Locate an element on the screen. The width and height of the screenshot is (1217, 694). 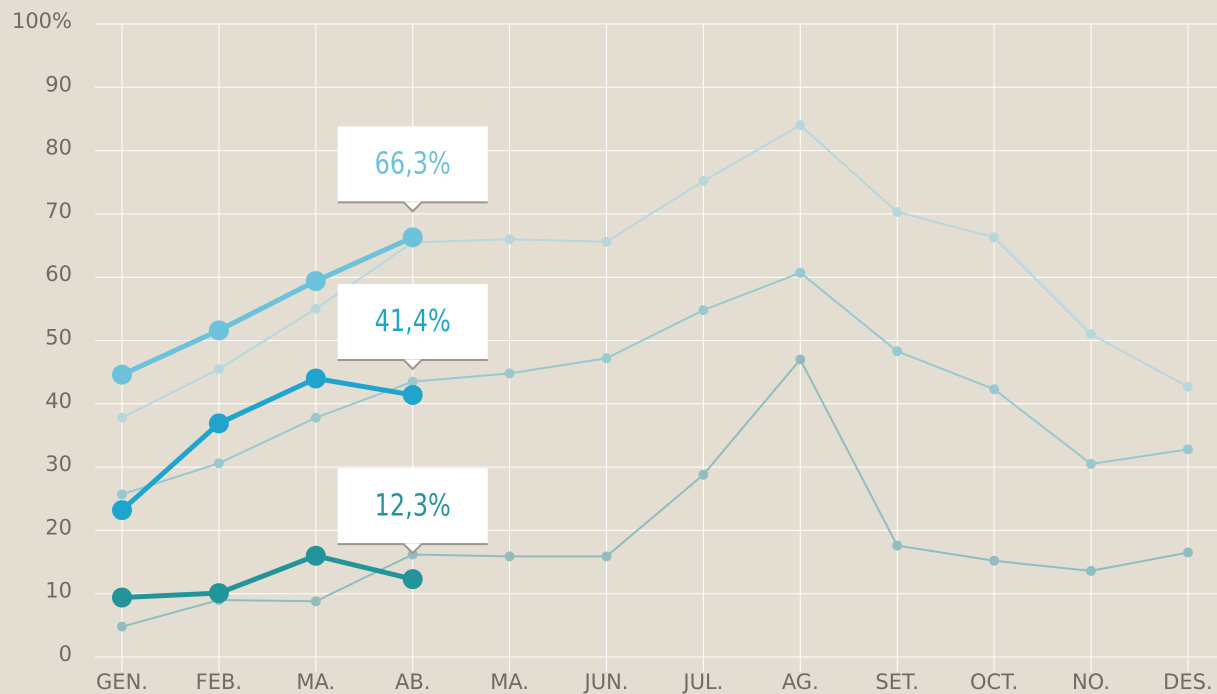
value-label: 66,3% is located at coordinates (413, 164).